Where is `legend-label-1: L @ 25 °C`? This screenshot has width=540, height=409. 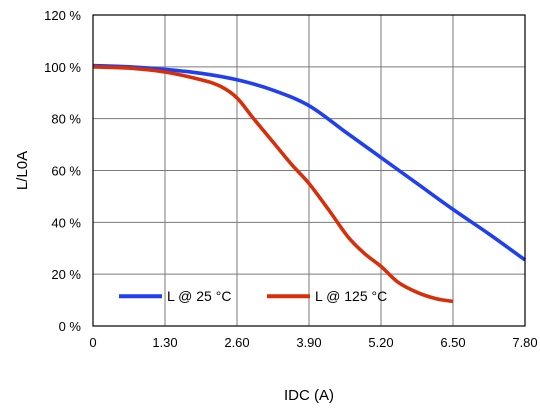
legend-label-1: L @ 25 °C is located at coordinates (199, 296).